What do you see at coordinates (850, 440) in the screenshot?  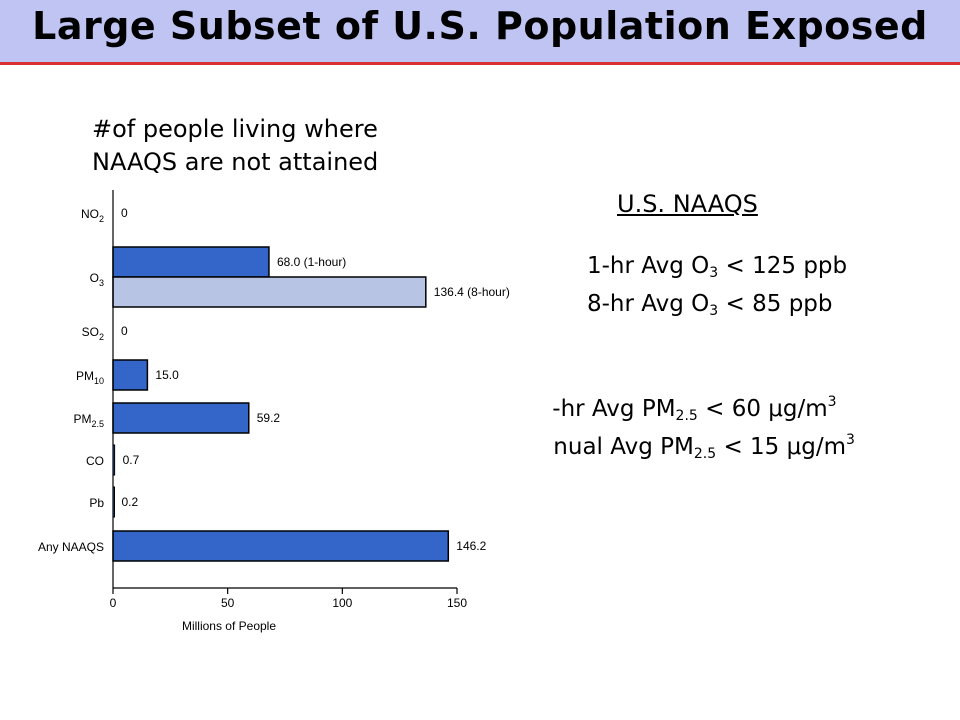 I see `standard-pm-annual-sup: 3` at bounding box center [850, 440].